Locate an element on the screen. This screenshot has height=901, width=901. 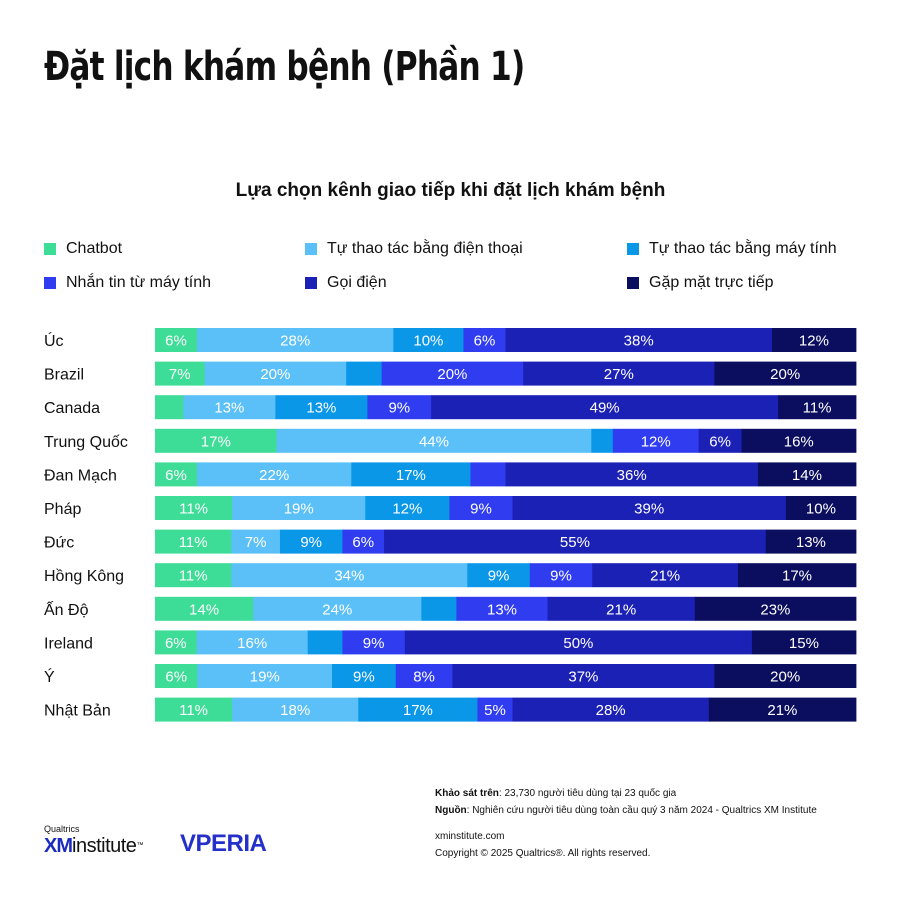
legend-item-computer-messaging: Nhắn tin từ máy tính is located at coordinates (127, 283).